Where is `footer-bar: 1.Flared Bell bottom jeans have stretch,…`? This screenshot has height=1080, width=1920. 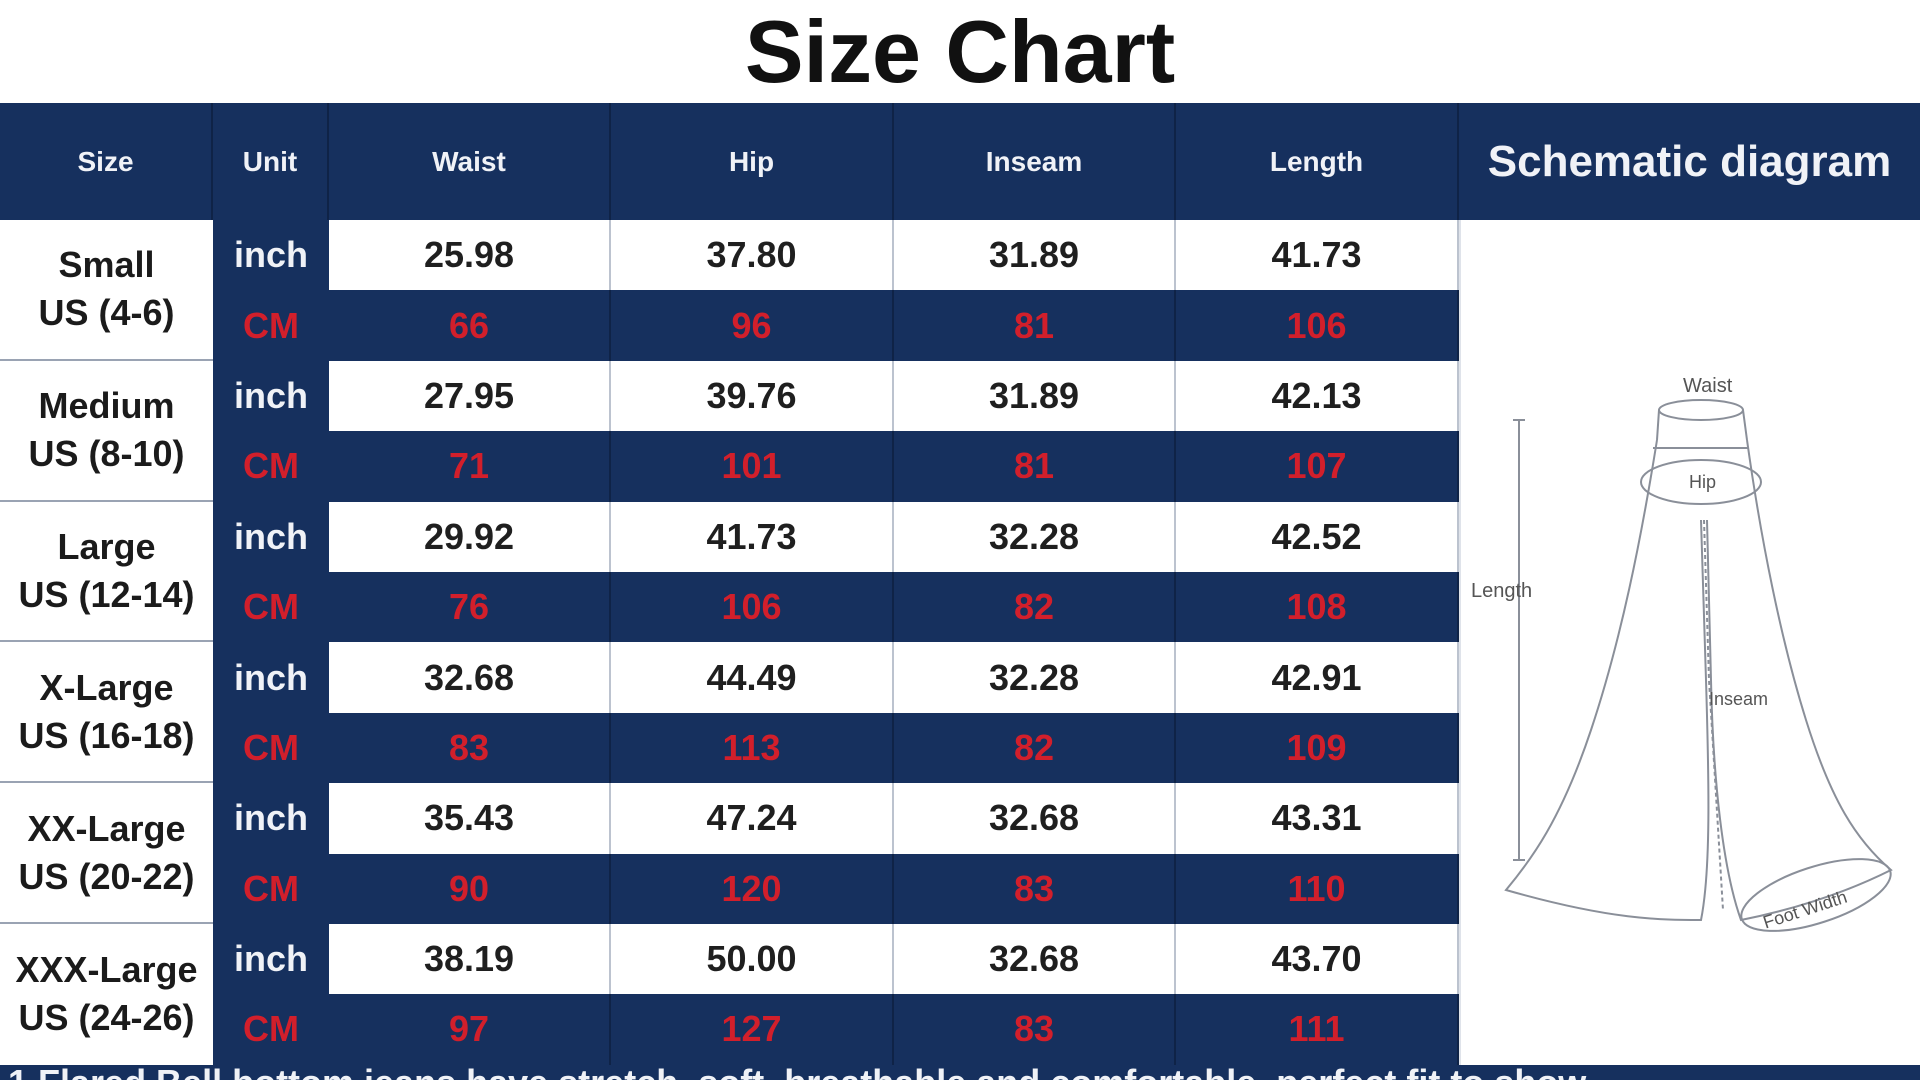
footer-bar: 1.Flared Bell bottom jeans have stretch,… is located at coordinates (960, 1072).